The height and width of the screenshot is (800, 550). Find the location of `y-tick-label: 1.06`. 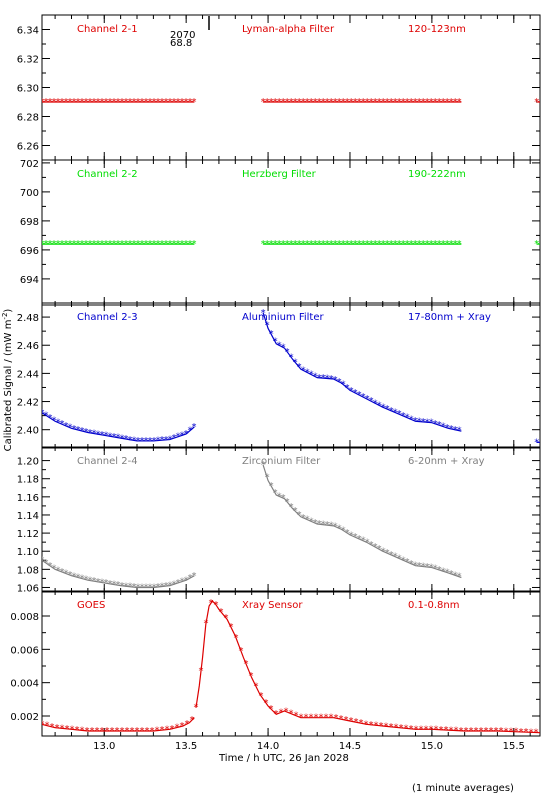

y-tick-label: 1.06 is located at coordinates (28, 588).